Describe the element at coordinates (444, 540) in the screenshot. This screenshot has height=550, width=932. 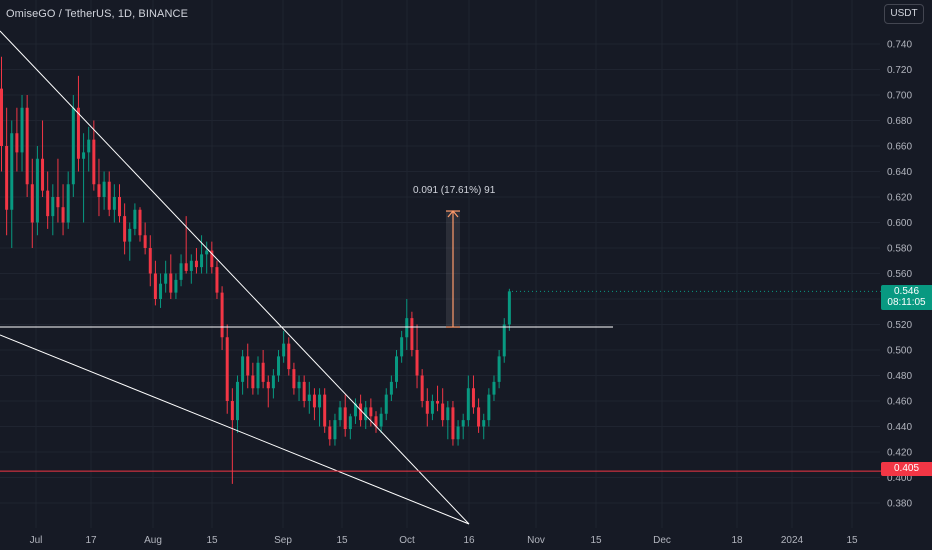
I see `time-axis: Jul 17 Aug 15 Sep 15 Oct 16 Nov 15 Dec 18 2024 15` at that location.